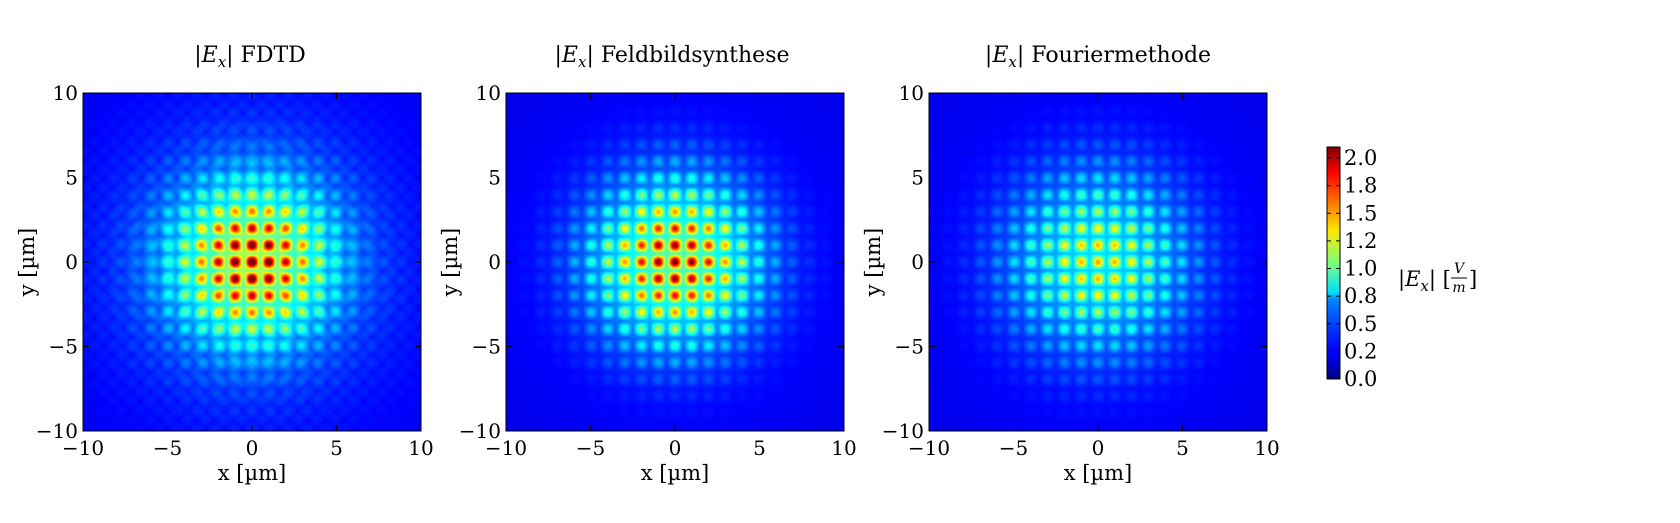 The height and width of the screenshot is (523, 1680). What do you see at coordinates (1360, 269) in the screenshot?
I see `colorbar-tick-label: 1.0` at bounding box center [1360, 269].